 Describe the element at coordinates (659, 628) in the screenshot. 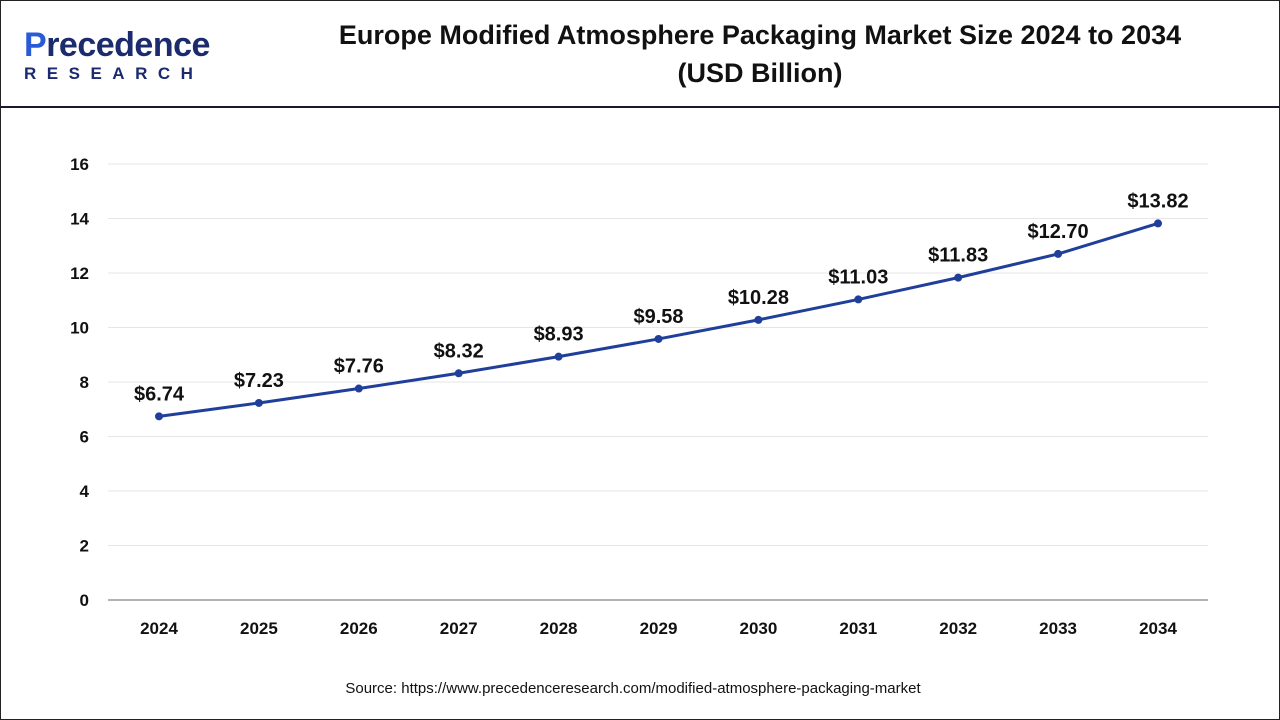

I see `x-tick-label: 2029` at that location.